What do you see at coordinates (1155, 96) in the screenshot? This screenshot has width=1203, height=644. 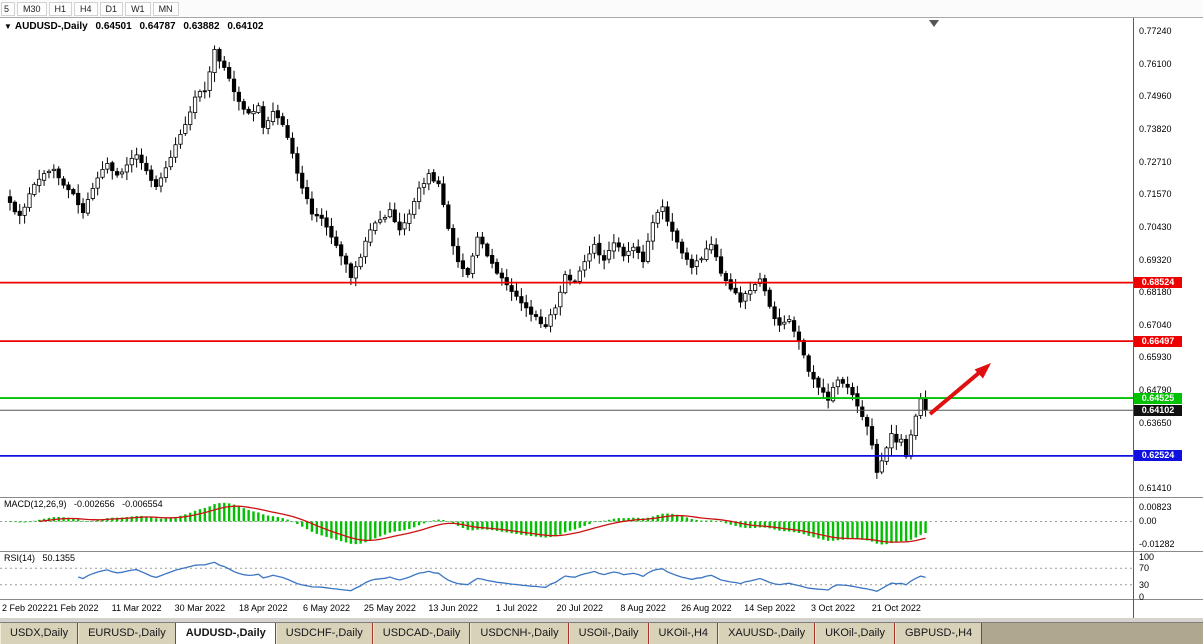 I see `price-axis-label: 0.74960` at bounding box center [1155, 96].